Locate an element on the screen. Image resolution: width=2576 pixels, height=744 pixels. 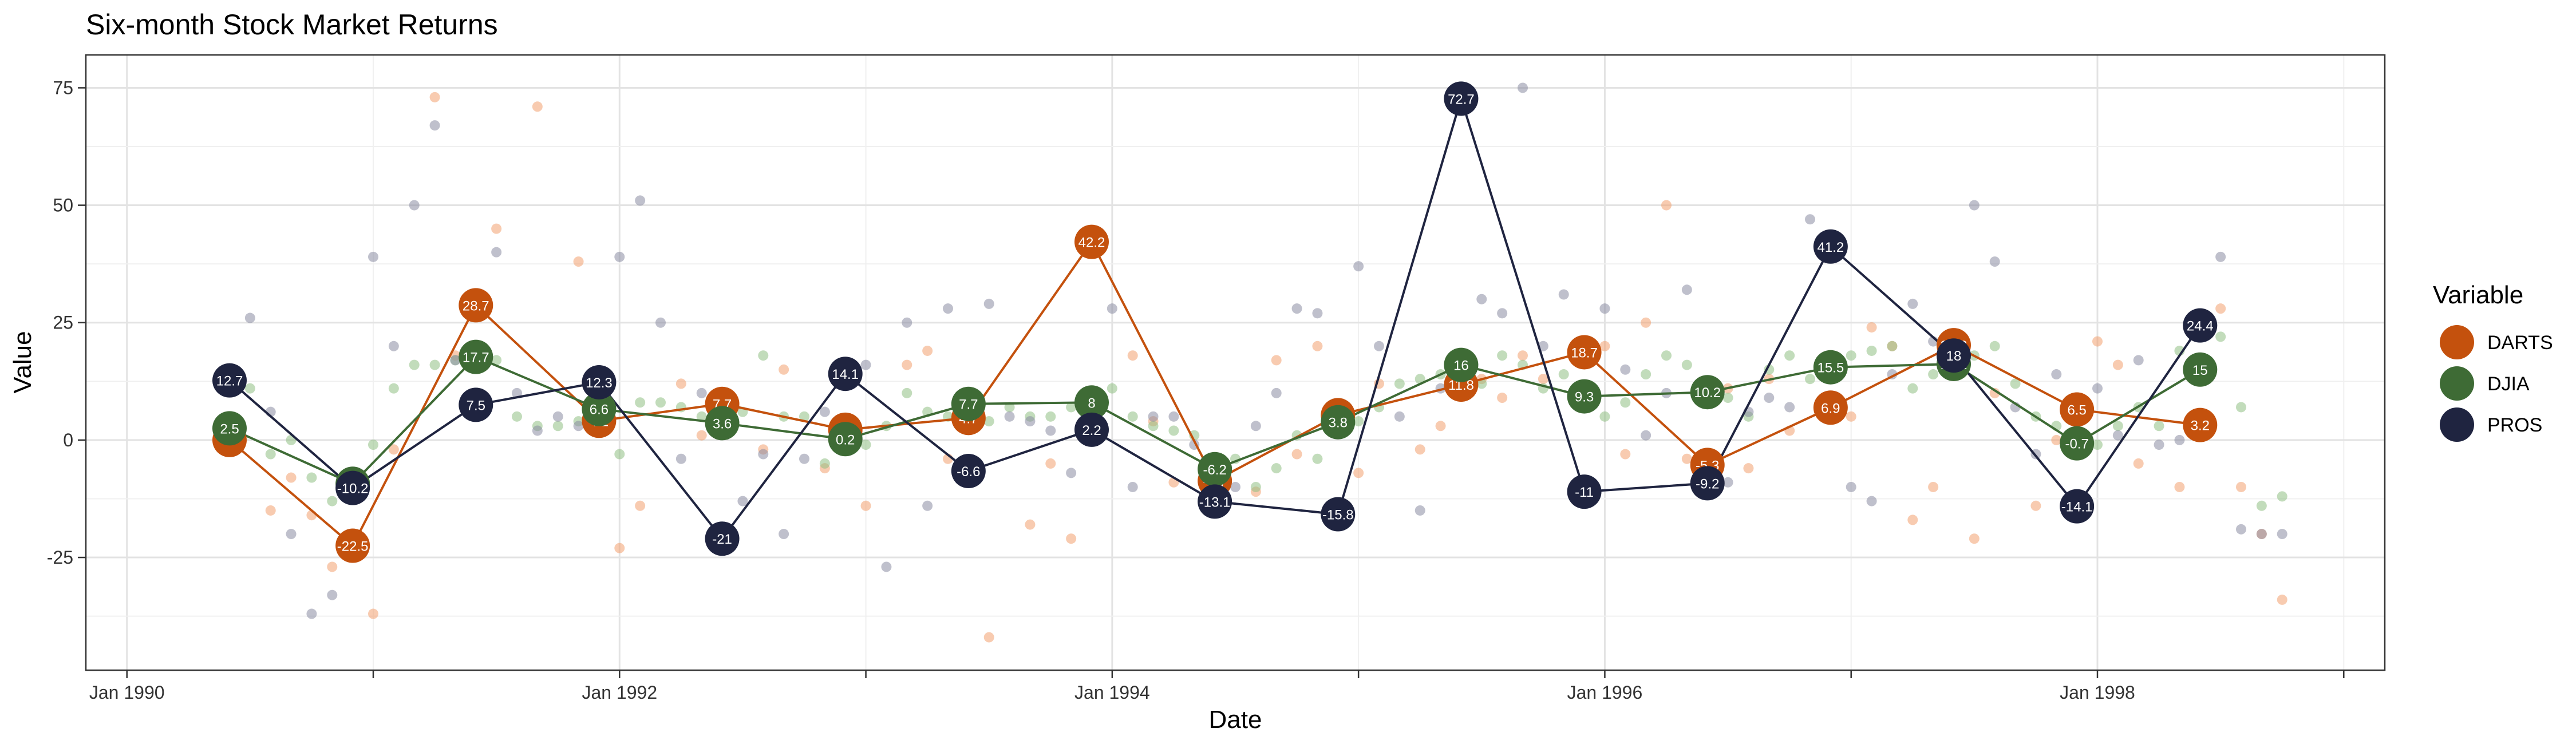
data-label-djia: 7.7 is located at coordinates (968, 405).